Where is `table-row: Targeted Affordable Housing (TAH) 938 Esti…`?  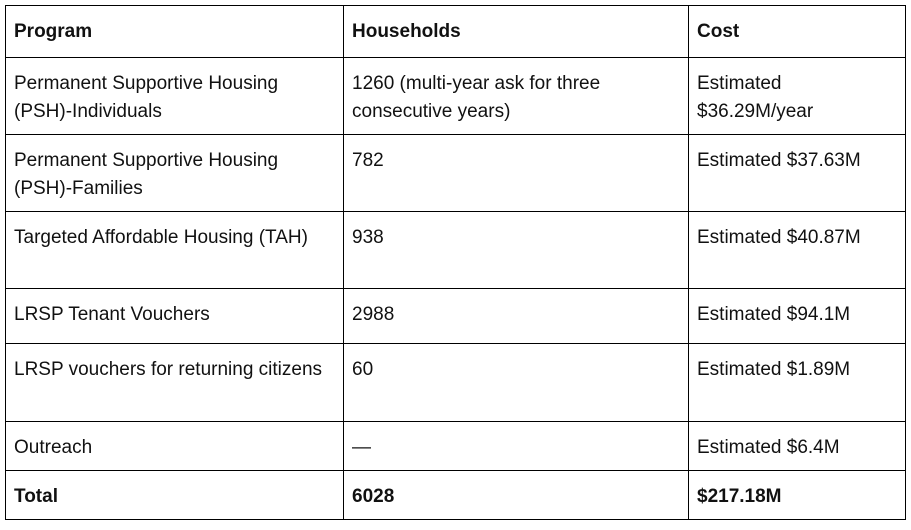 table-row: Targeted Affordable Housing (TAH) 938 Esti… is located at coordinates (455, 250).